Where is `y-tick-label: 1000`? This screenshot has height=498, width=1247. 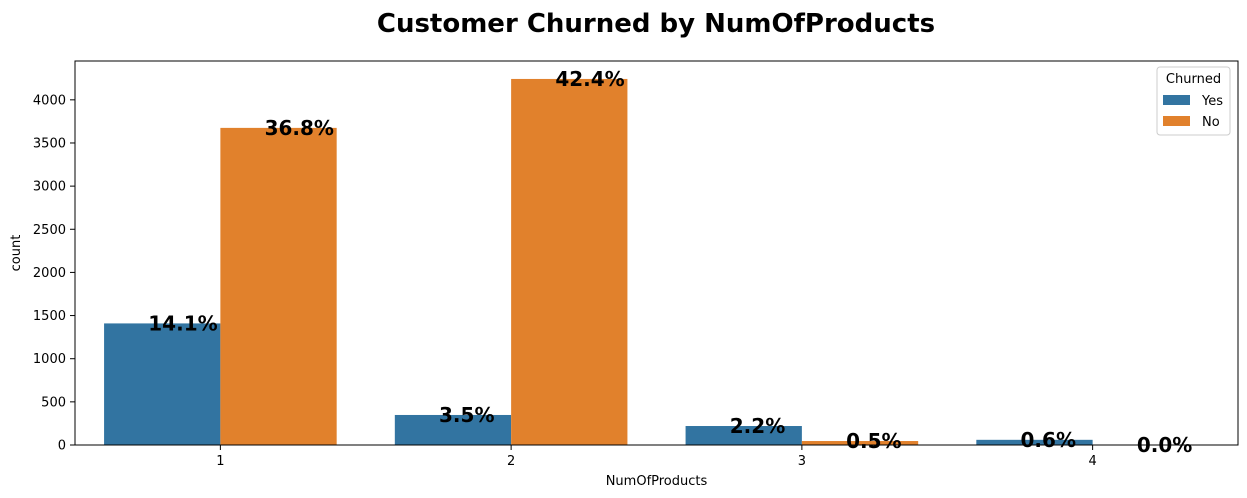
y-tick-label: 1000 is located at coordinates (49, 359).